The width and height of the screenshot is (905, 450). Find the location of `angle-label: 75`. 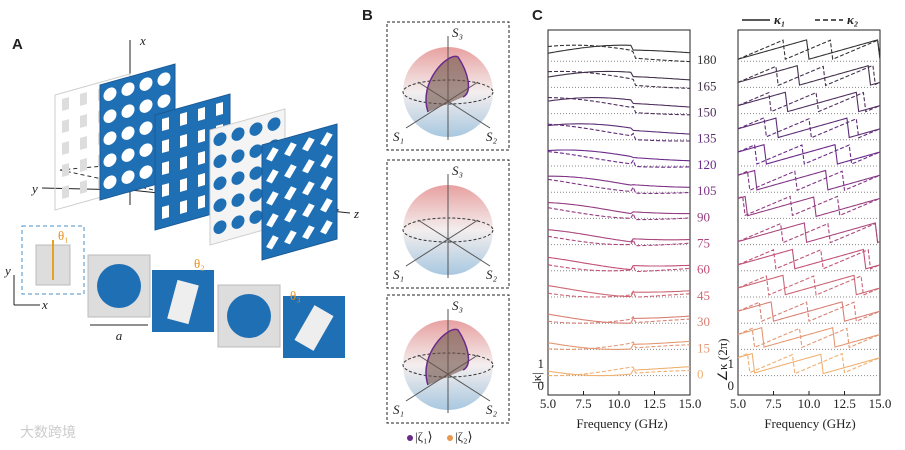

angle-label: 75 is located at coordinates (703, 242).